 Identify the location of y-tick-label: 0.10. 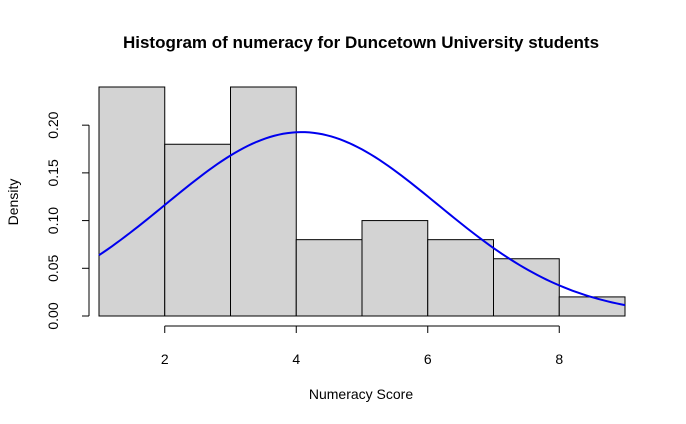
(53, 220).